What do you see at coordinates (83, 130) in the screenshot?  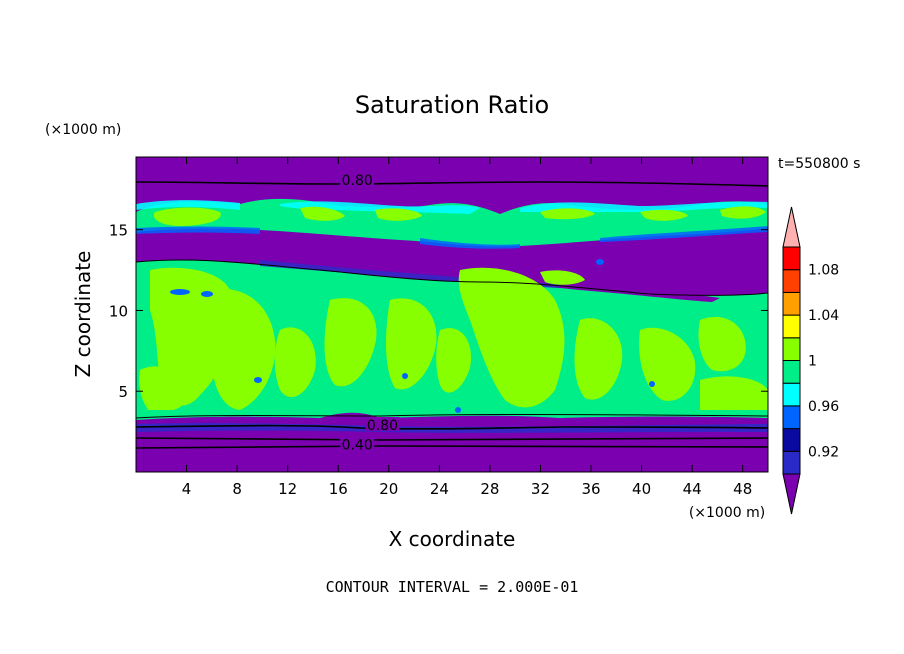 I see `y-unit-label: (×1000 m)` at bounding box center [83, 130].